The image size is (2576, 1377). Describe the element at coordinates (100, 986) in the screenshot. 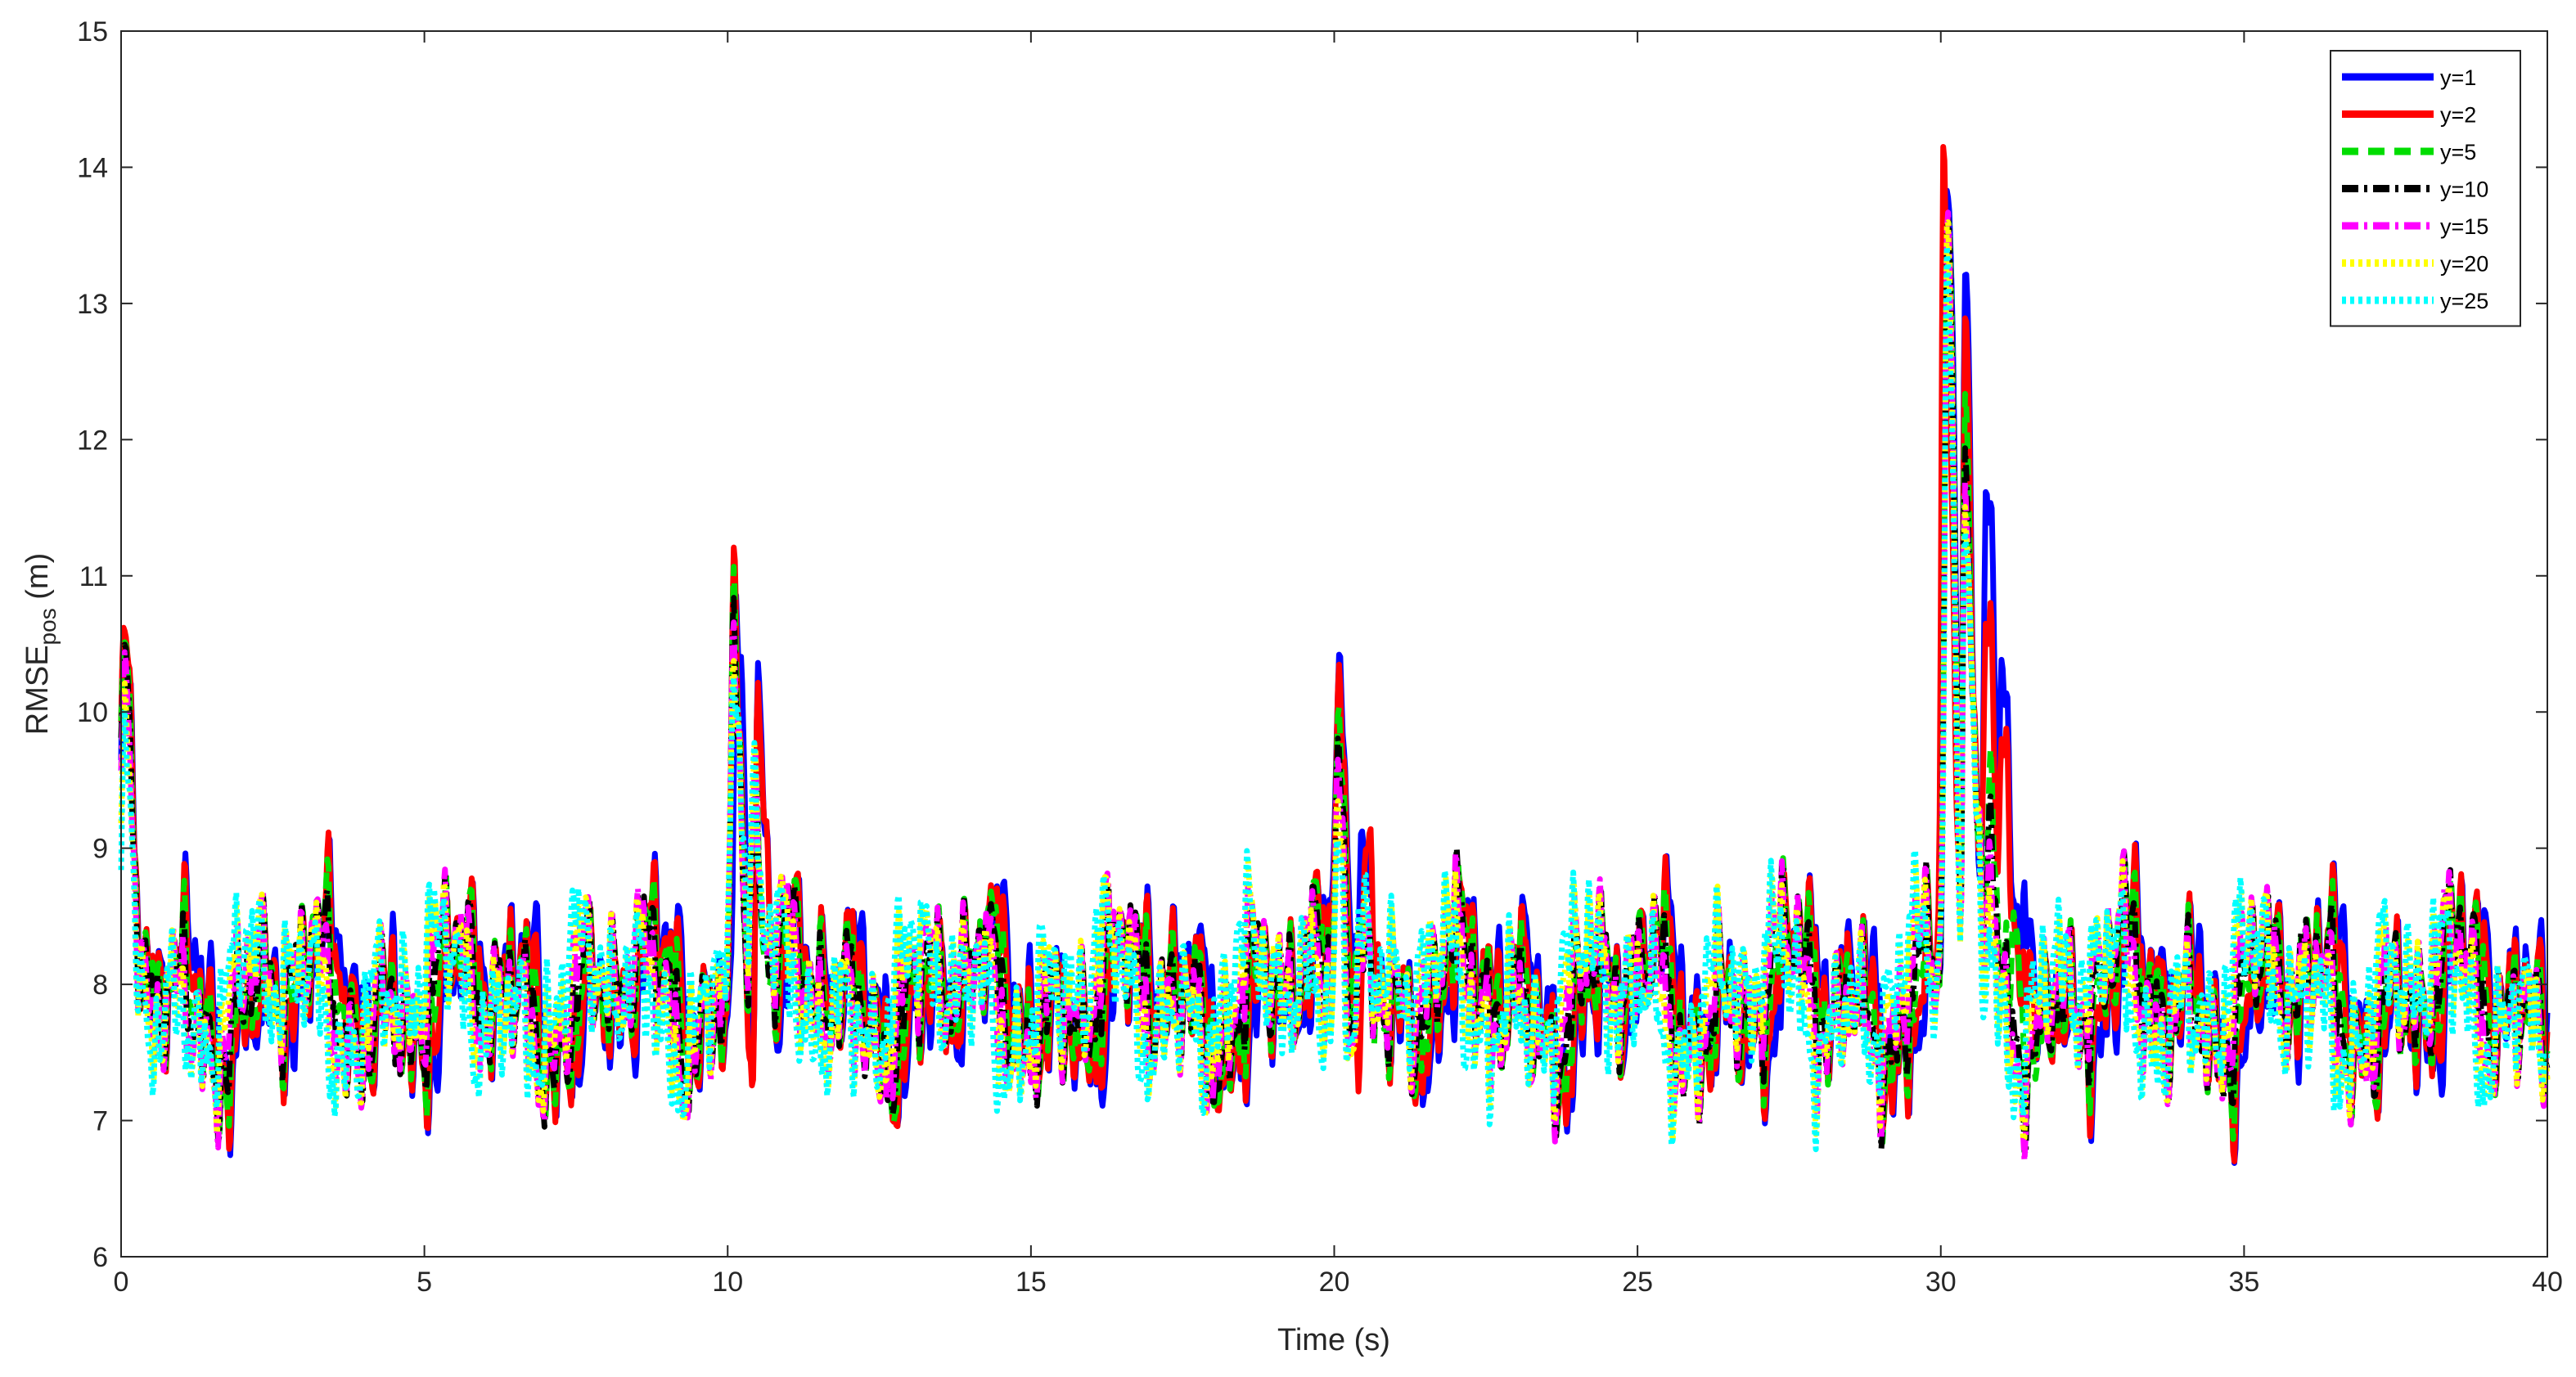

I see `y-tick-label: 8` at that location.